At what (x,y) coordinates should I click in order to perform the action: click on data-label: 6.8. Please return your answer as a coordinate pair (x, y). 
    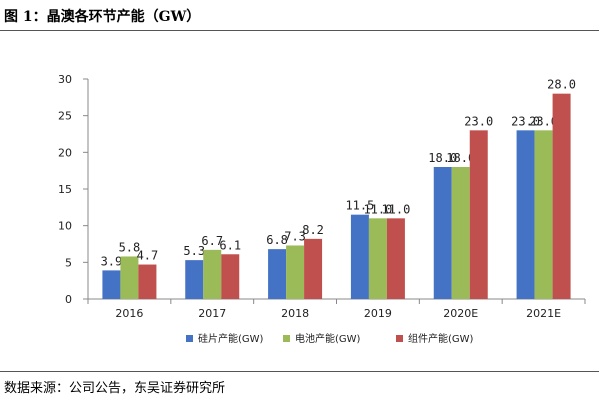
    Looking at the image, I should click on (277, 240).